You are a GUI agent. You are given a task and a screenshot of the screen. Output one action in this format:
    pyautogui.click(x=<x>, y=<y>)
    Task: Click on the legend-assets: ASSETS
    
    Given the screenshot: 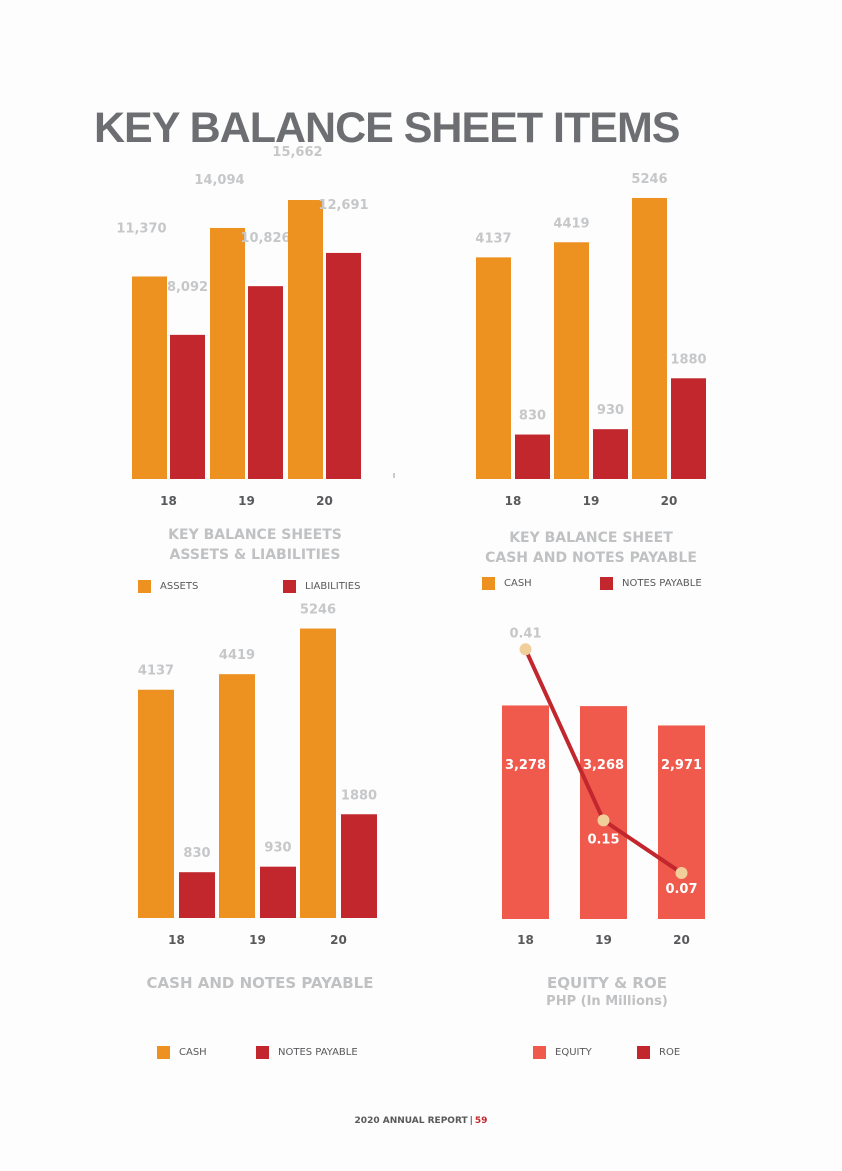 What is the action you would take?
    pyautogui.click(x=168, y=586)
    